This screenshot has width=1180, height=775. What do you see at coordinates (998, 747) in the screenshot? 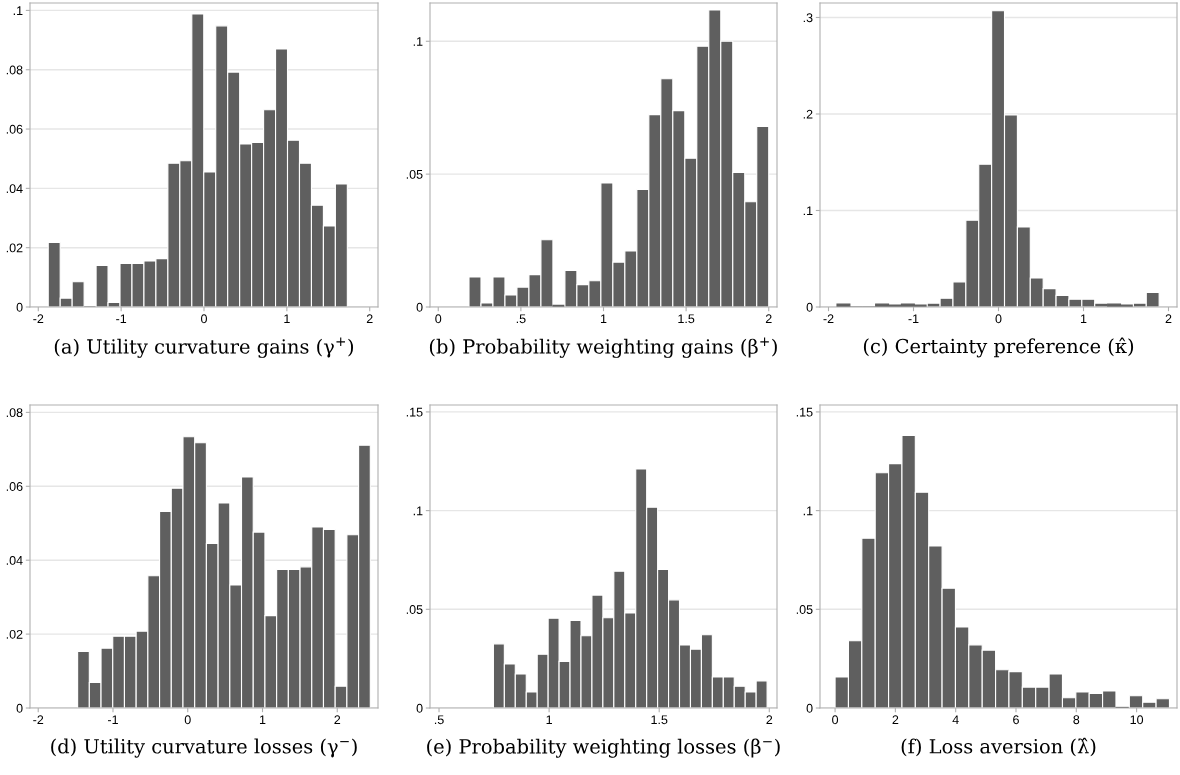
I see `text: (f) Loss aversion (λ̂)` at bounding box center [998, 747].